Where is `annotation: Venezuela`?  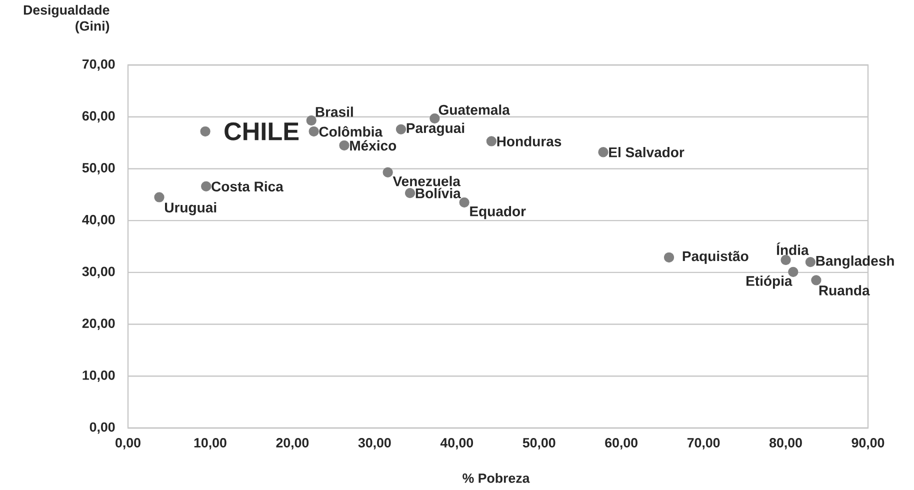
annotation: Venezuela is located at coordinates (426, 181).